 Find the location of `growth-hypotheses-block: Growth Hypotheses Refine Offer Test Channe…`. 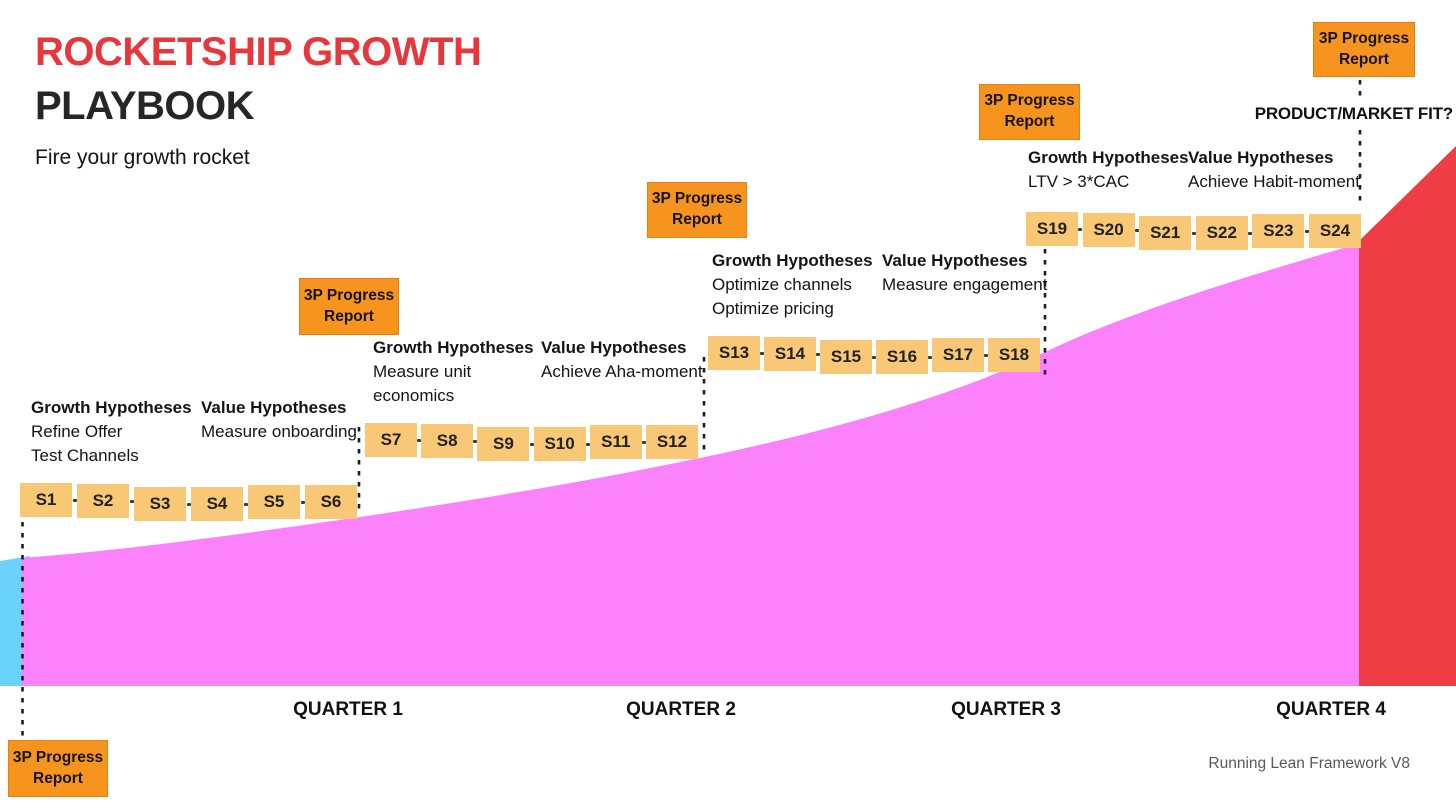

growth-hypotheses-block: Growth Hypotheses Refine Offer Test Channe… is located at coordinates (111, 432).